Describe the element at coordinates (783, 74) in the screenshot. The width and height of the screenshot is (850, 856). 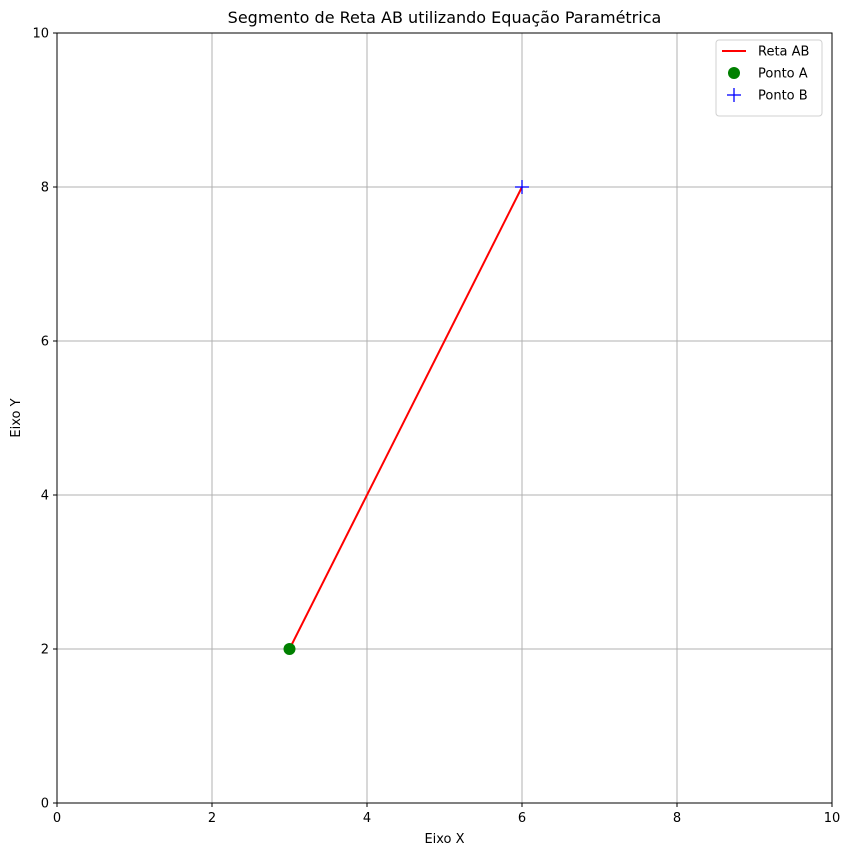
I see `legend-label: Ponto A` at that location.